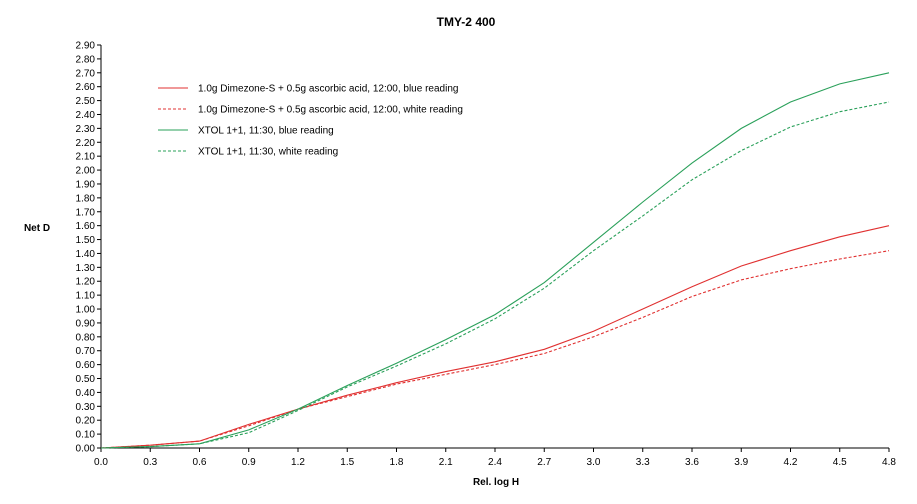 Image resolution: width=917 pixels, height=504 pixels. I want to click on y-axis-title: Net D, so click(37, 228).